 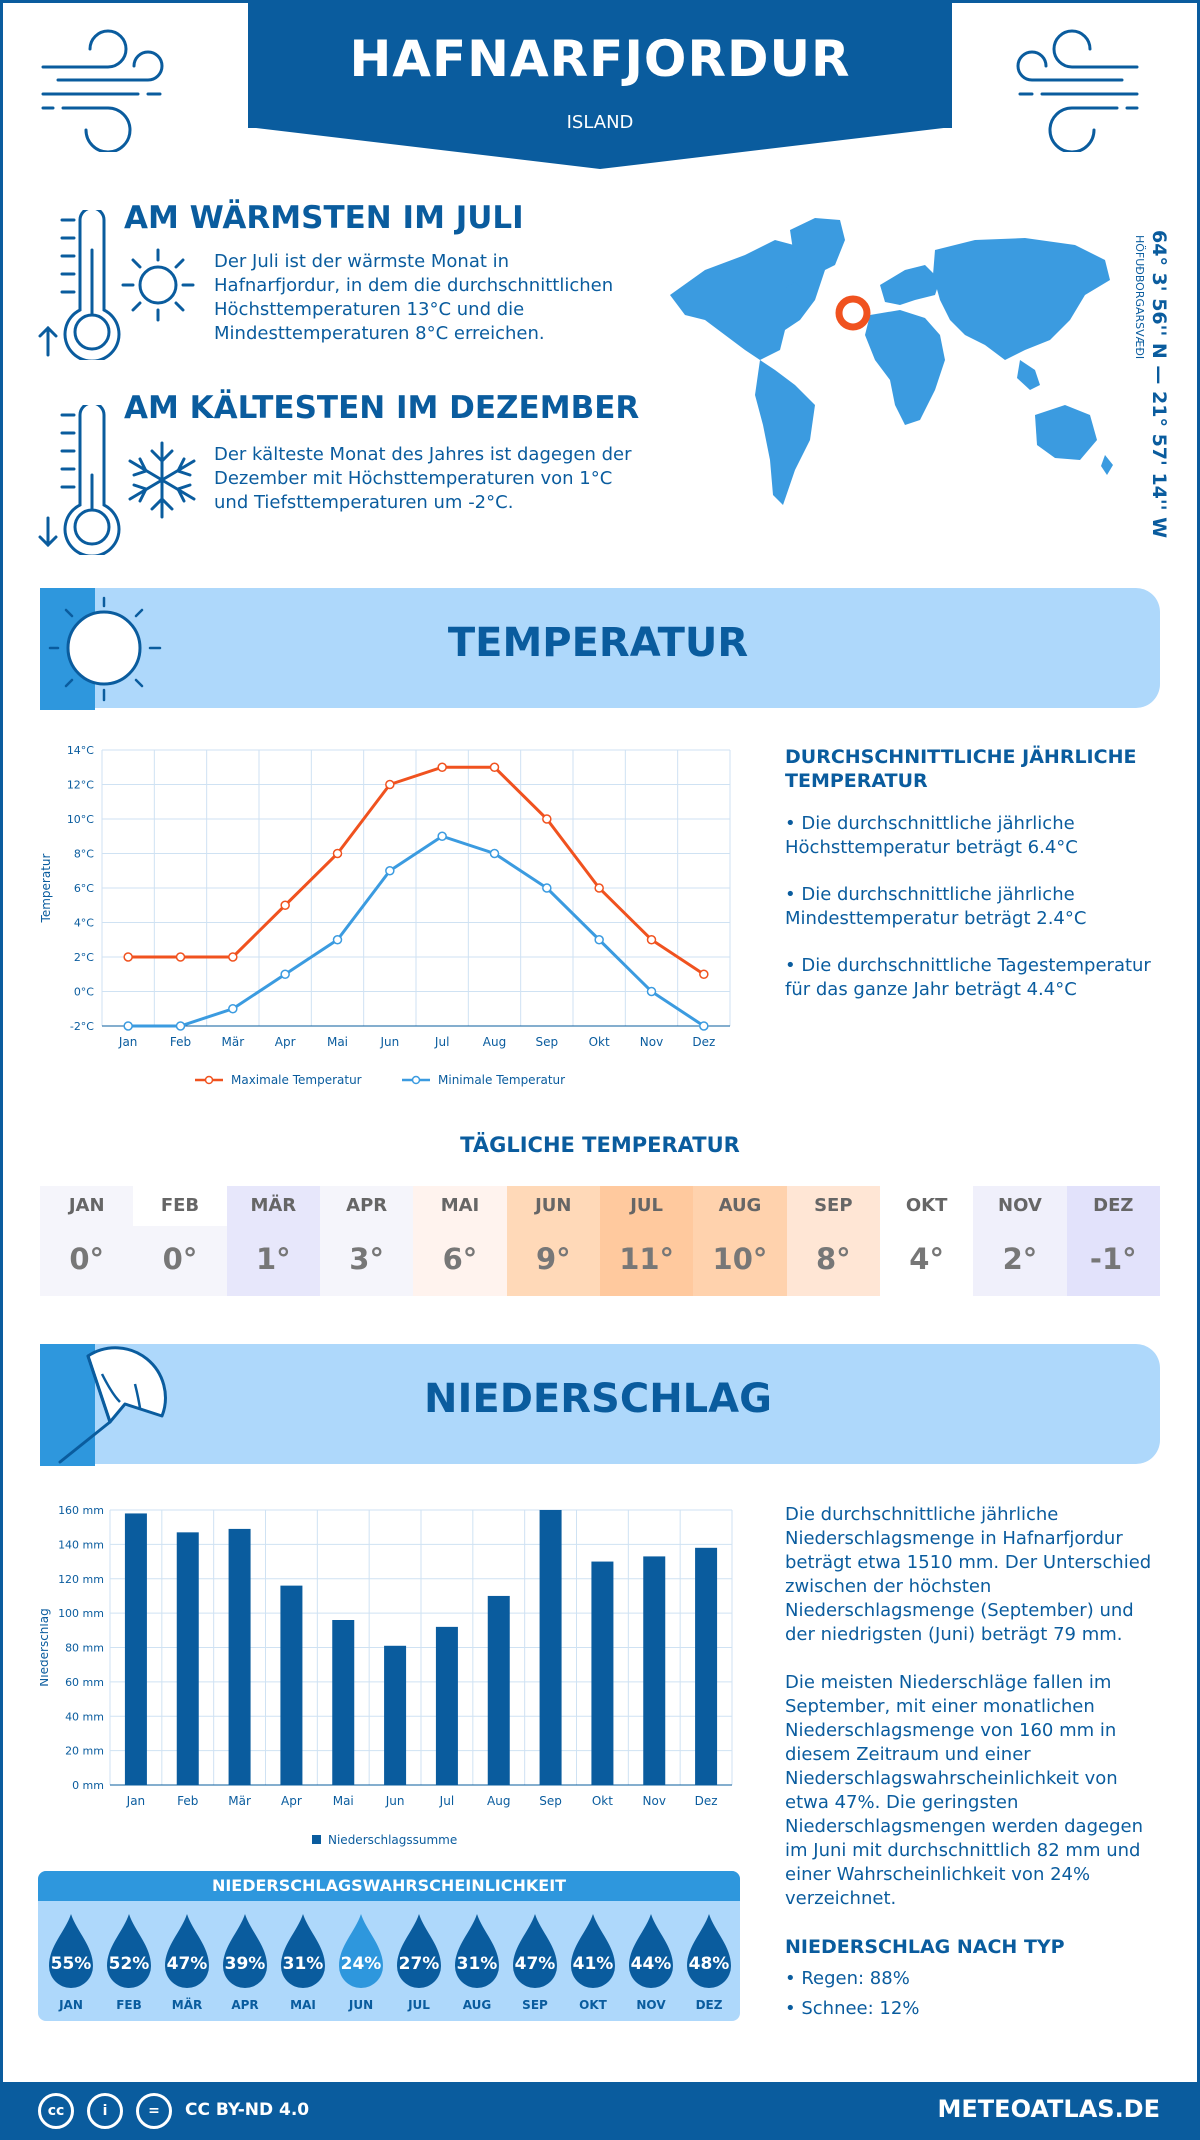 What do you see at coordinates (925, 1947) in the screenshot?
I see `precip-type-heading: NIEDERSCHLAG NACH TYP` at bounding box center [925, 1947].